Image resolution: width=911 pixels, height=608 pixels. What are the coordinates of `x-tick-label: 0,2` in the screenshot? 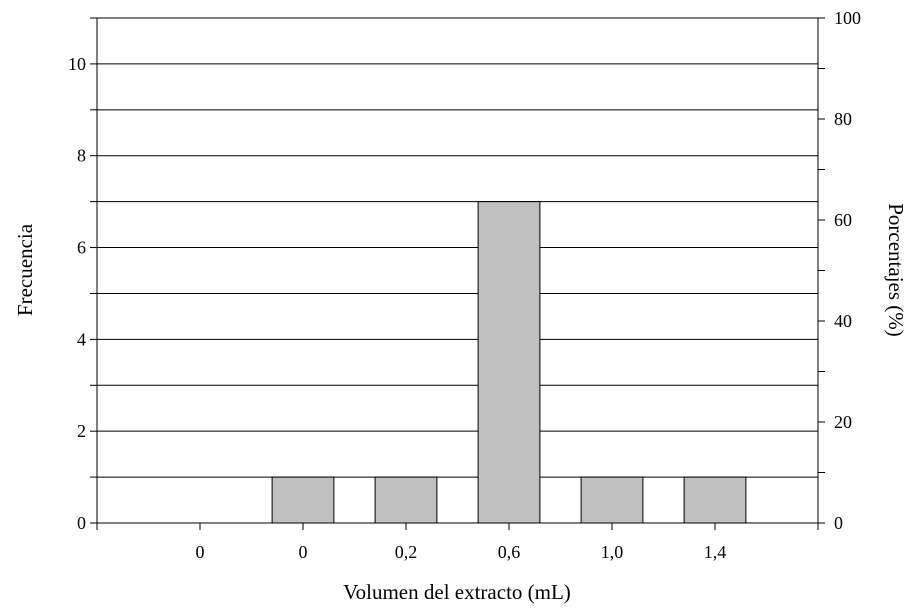 It's located at (406, 552).